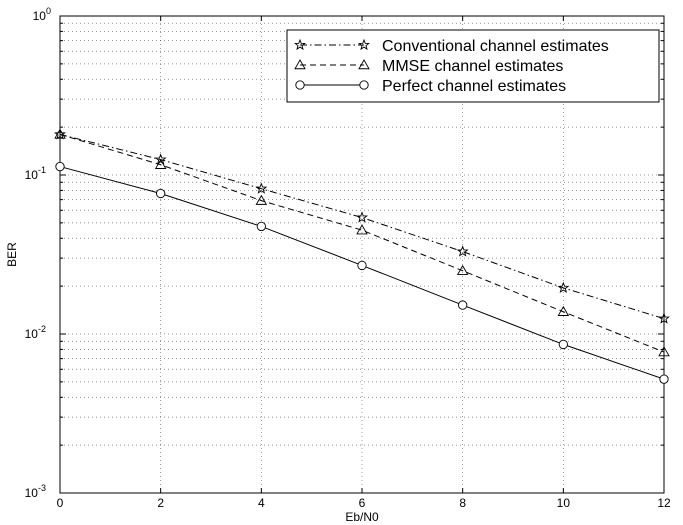 The image size is (683, 525). What do you see at coordinates (12, 254) in the screenshot?
I see `y-axis-label: BER` at bounding box center [12, 254].